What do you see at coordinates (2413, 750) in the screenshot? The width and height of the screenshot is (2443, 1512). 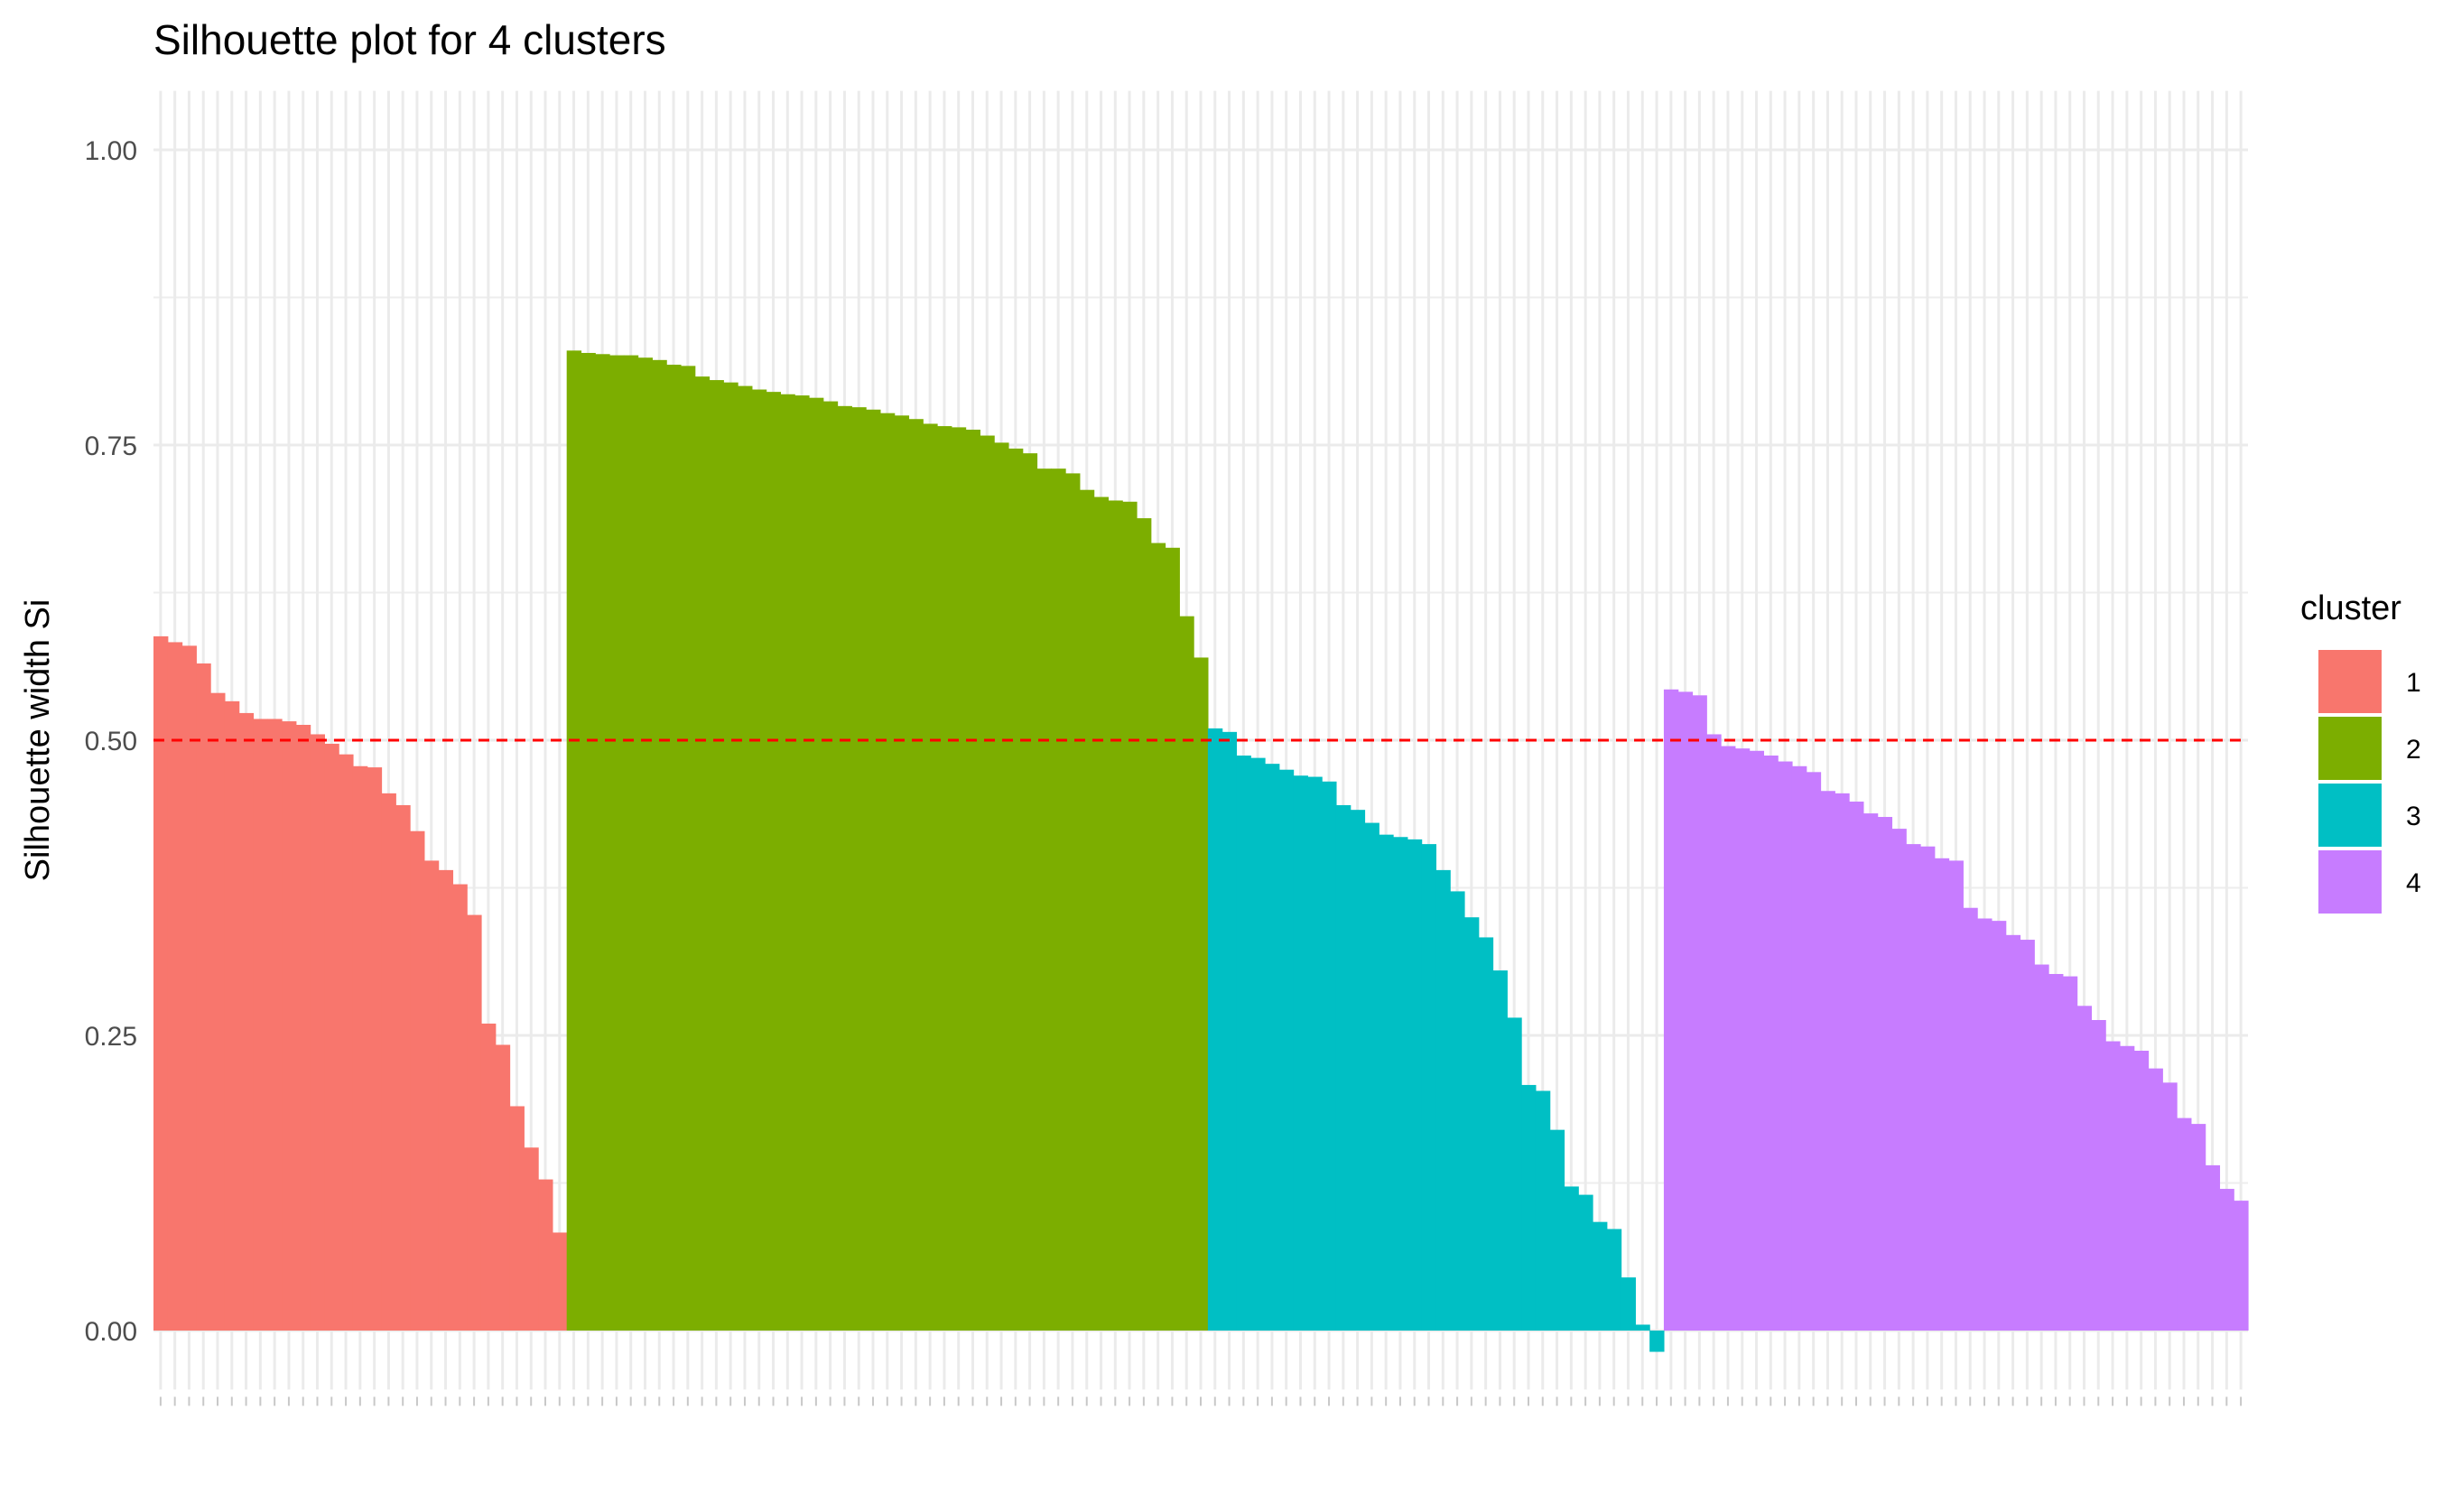 I see `legend-label-cluster-2: 2` at bounding box center [2413, 750].